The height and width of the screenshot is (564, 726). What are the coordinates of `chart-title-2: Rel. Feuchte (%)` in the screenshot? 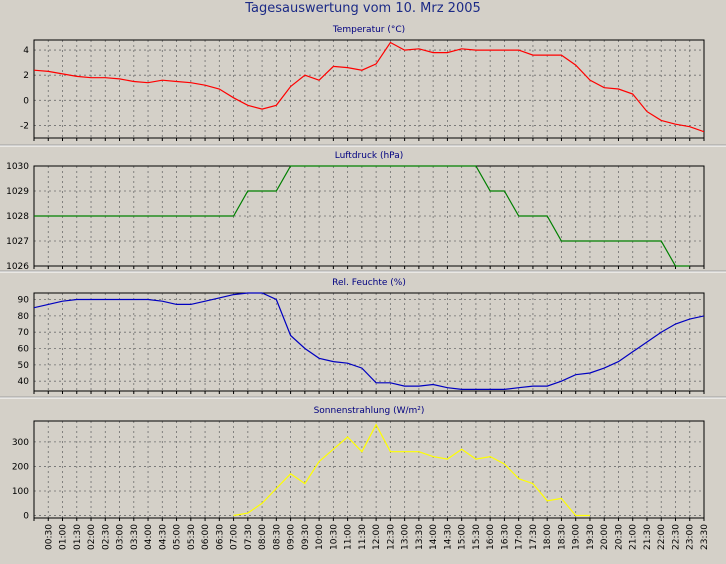 It's located at (369, 283).